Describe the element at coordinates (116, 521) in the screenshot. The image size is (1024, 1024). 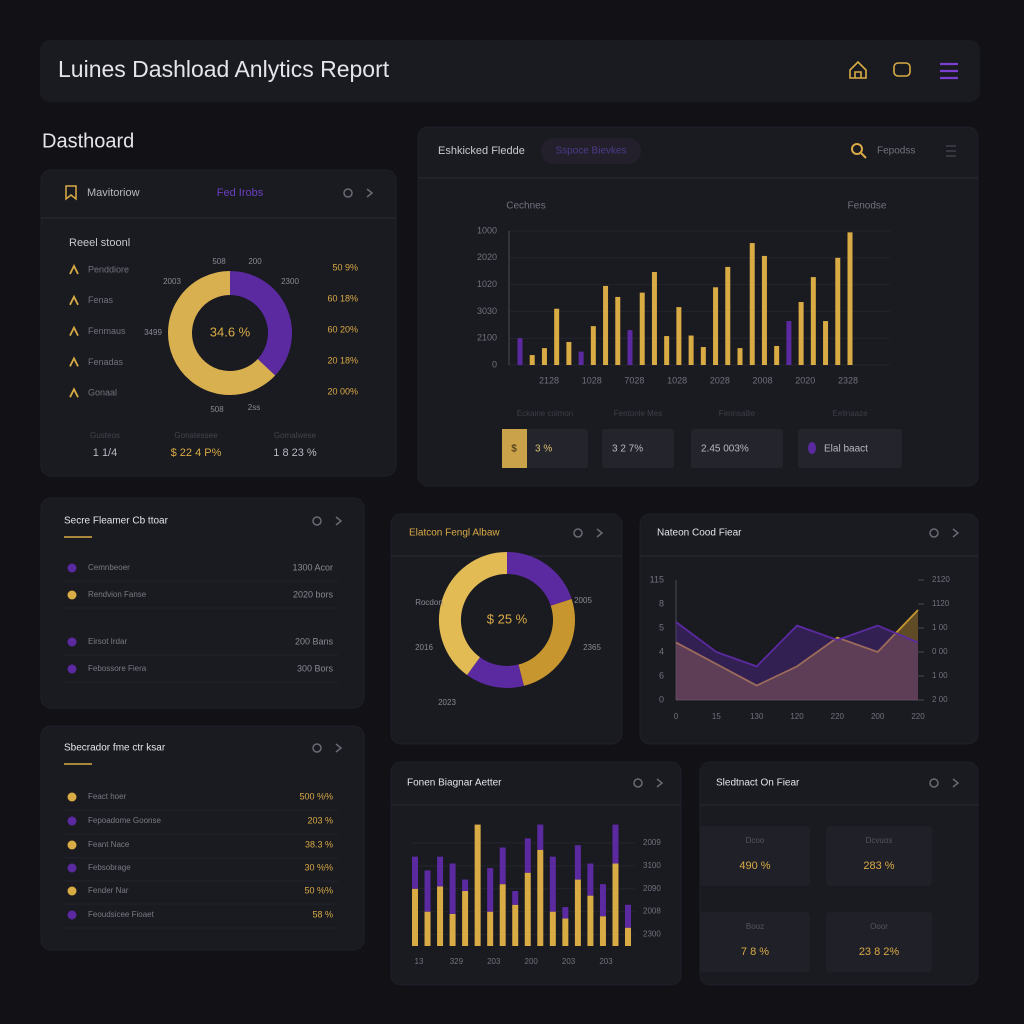
I see `panel-title: Secre Fleamer Cb ttoar` at that location.